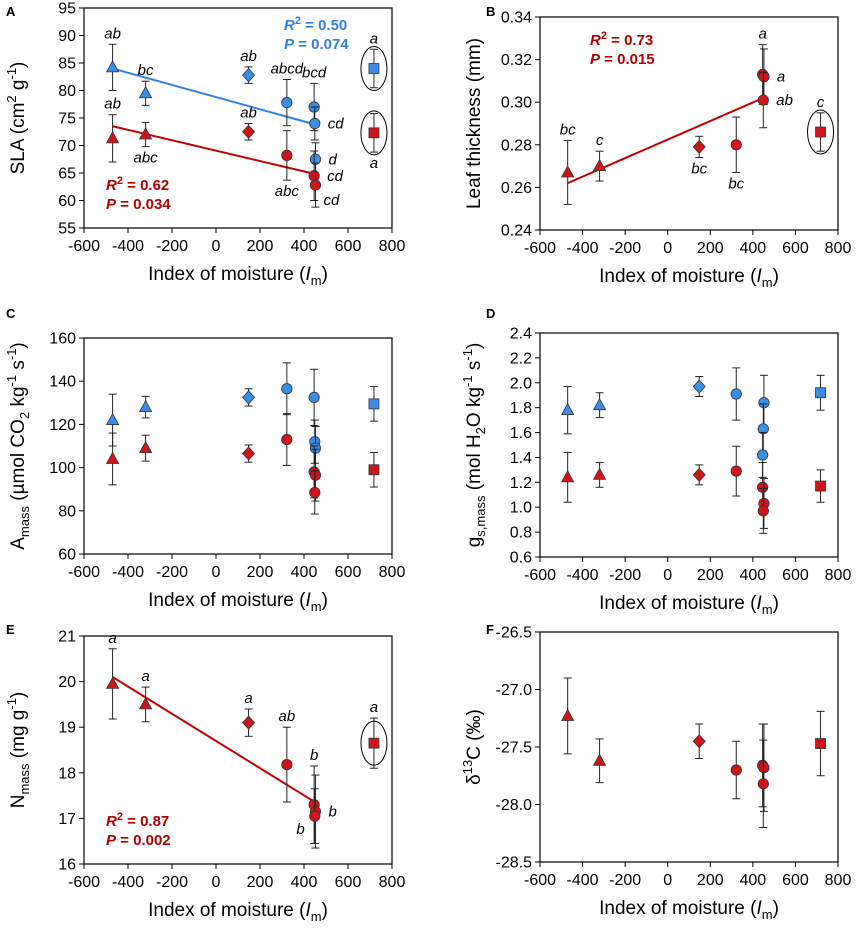 The width and height of the screenshot is (865, 936). What do you see at coordinates (521, 408) in the screenshot?
I see `y-tick-label: 1.8` at bounding box center [521, 408].